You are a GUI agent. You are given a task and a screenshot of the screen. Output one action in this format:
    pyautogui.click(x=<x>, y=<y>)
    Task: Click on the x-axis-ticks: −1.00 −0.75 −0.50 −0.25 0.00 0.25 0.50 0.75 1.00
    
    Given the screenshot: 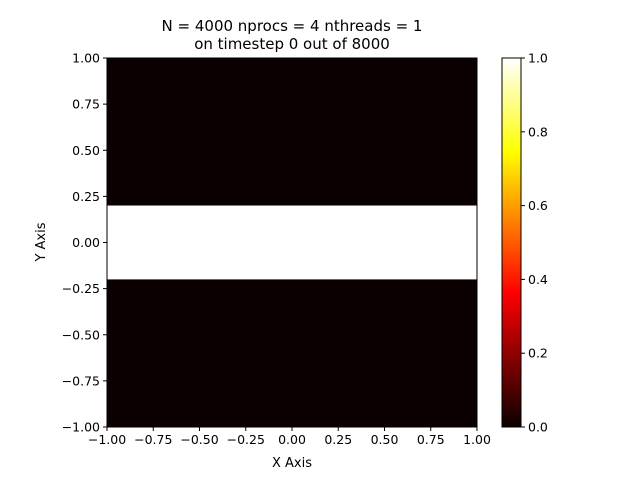 What is the action you would take?
    pyautogui.click(x=289, y=437)
    